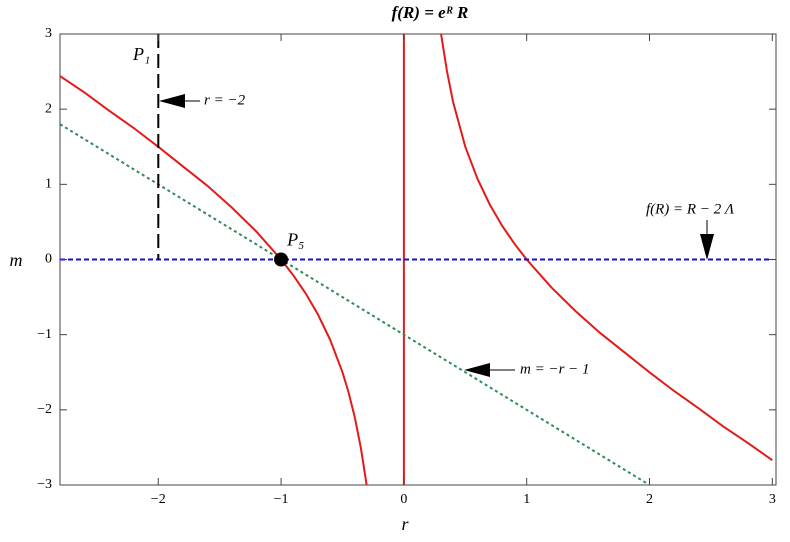 This screenshot has width=790, height=542. I want to click on x-tick-label: −1, so click(281, 499).